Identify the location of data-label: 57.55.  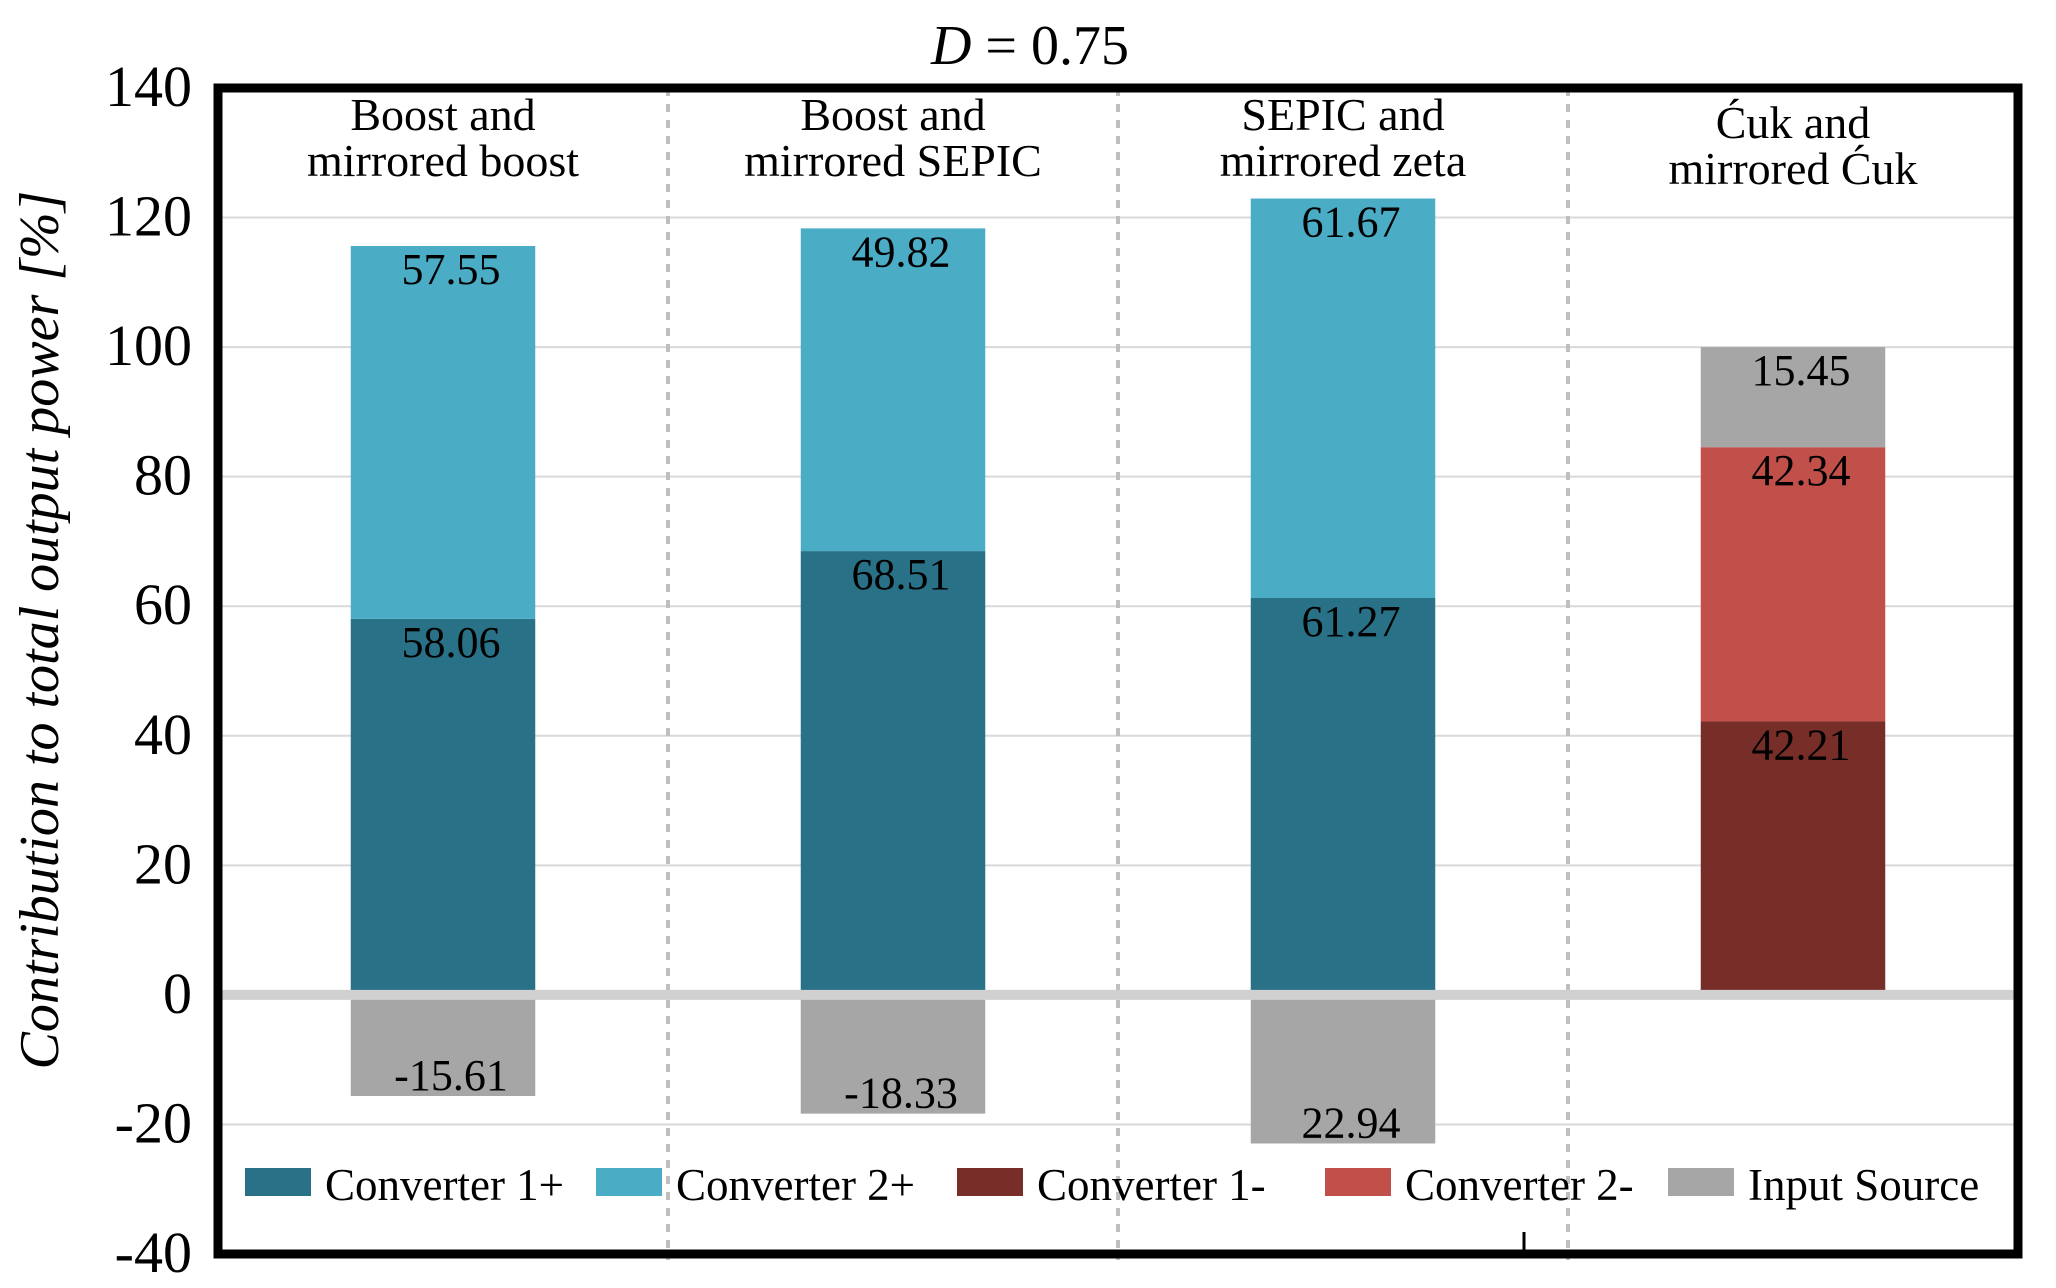
(451, 269).